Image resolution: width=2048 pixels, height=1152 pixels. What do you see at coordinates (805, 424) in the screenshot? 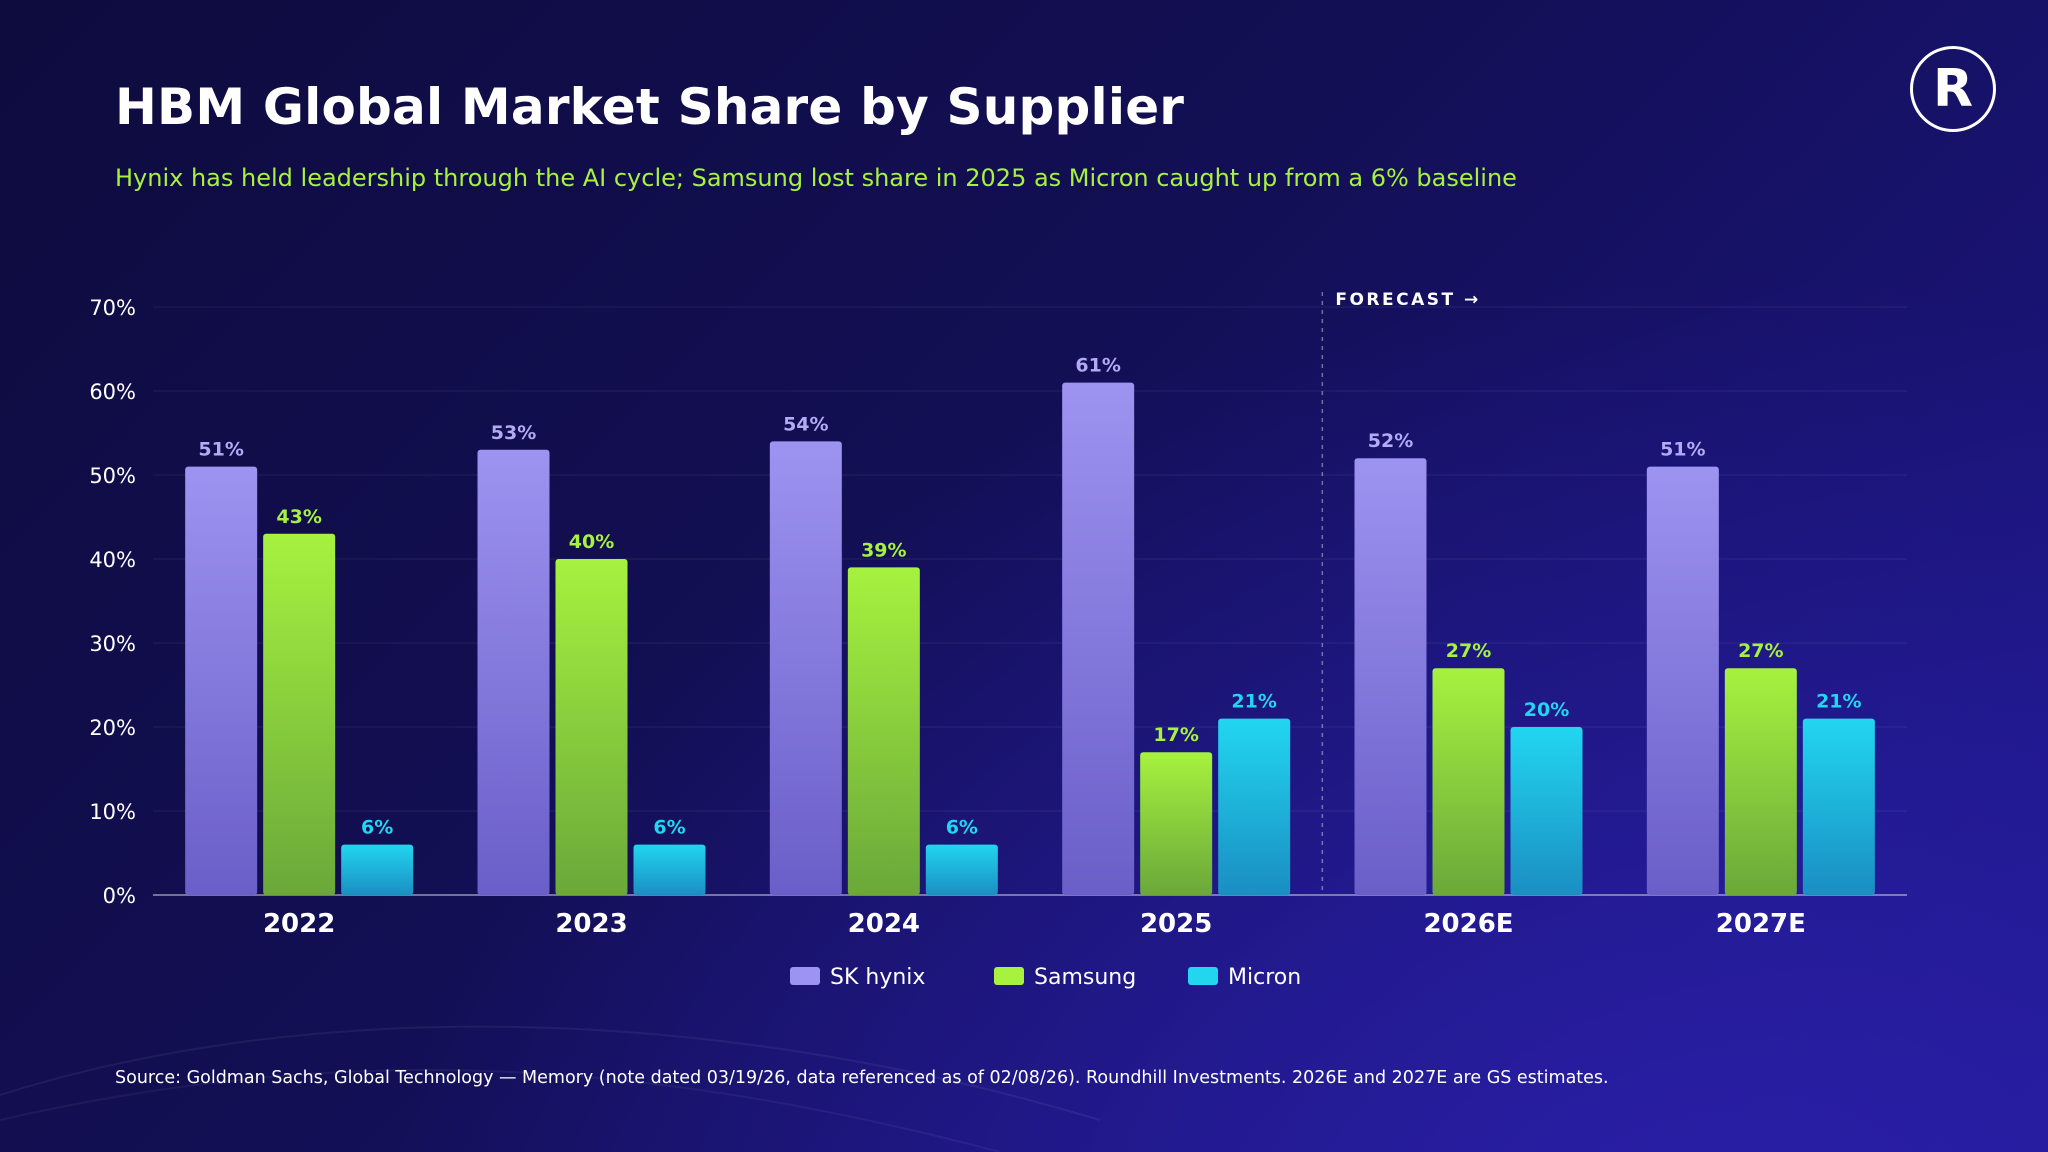
I see `data-label-sk-hynix: 54%` at bounding box center [805, 424].